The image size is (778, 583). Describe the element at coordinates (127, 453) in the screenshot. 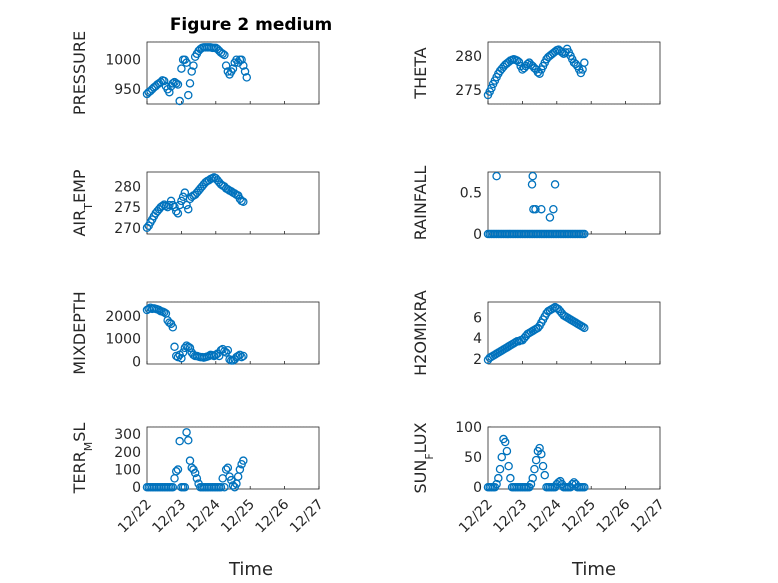

I see `y-tick-label: 200` at that location.